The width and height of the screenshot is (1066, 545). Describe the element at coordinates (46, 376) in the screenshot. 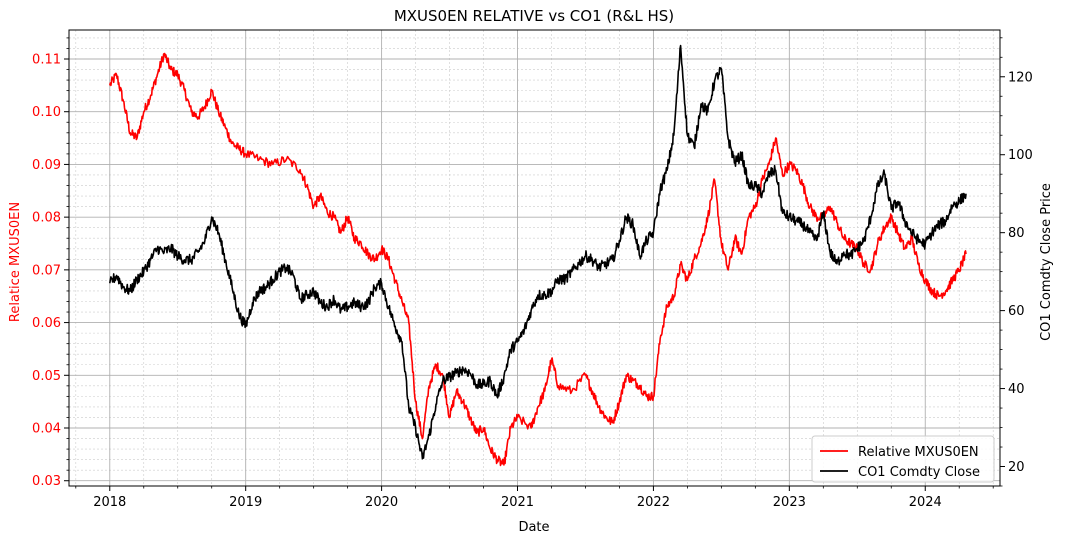

I see `y-left-tick-label: 0.05` at that location.